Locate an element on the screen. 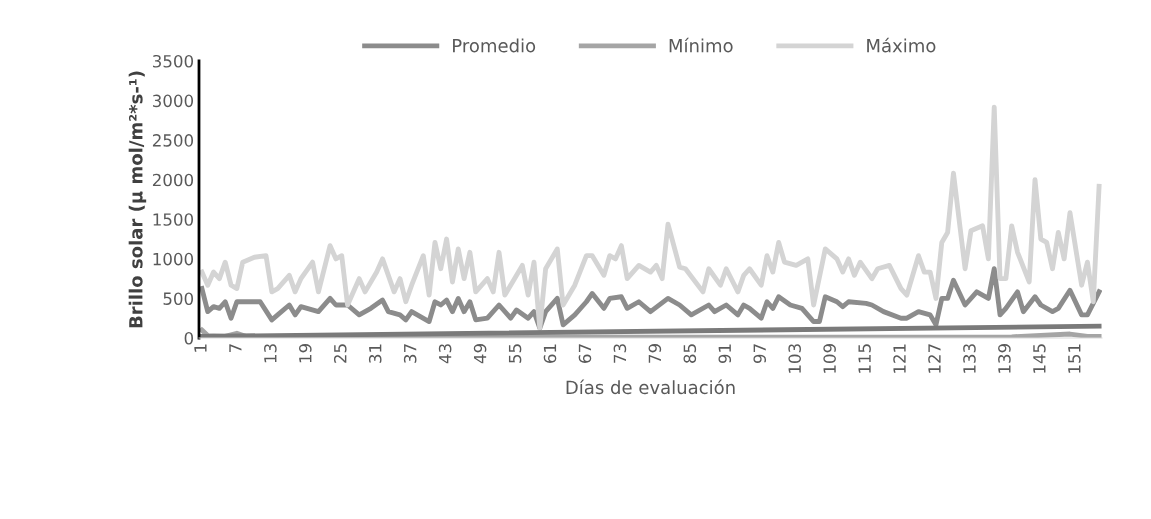 This screenshot has height=519, width=1151. y-tick-label: 2500 is located at coordinates (173, 140).